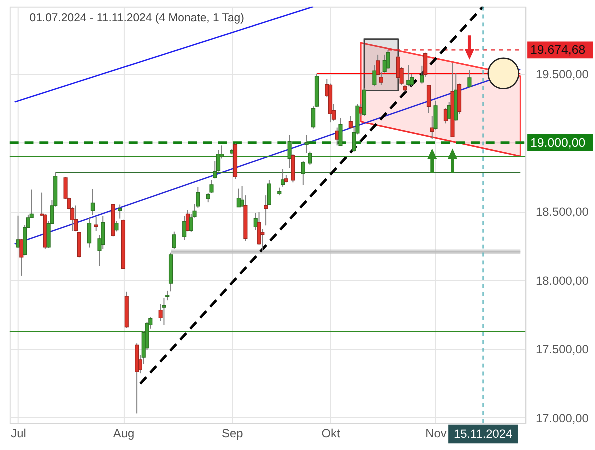 The image size is (595, 450). I want to click on x-tick-label: Nov, so click(436, 433).